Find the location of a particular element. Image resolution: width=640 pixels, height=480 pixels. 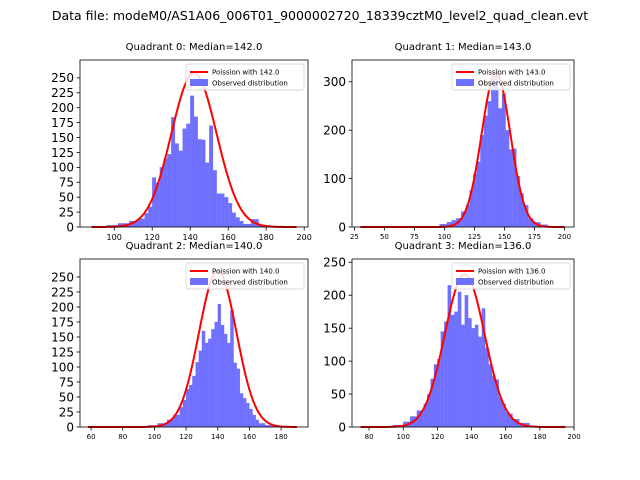

quadrant-2-ytick-label: 175 is located at coordinates (62, 322).